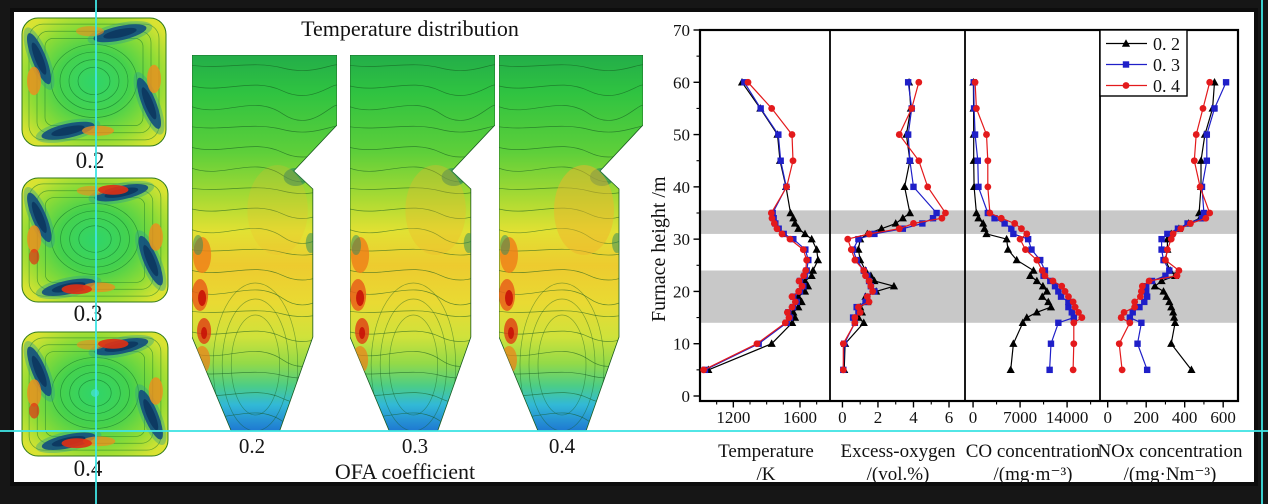  Describe the element at coordinates (252, 446) in the screenshot. I see `ofa-case-label: 0.2` at that location.